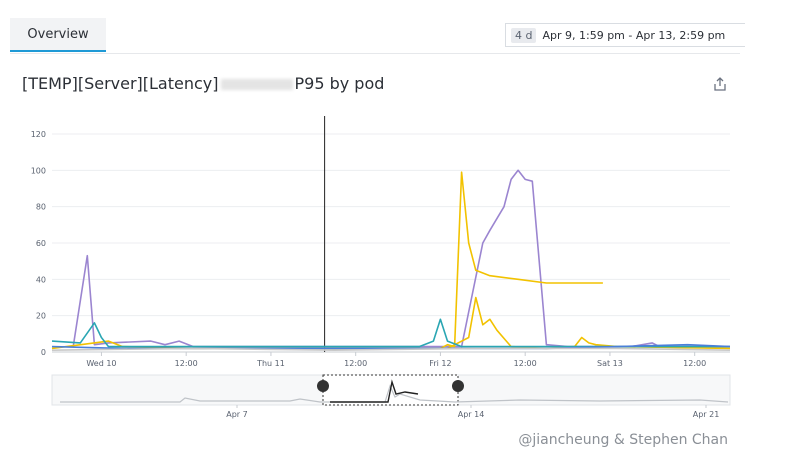 The height and width of the screenshot is (470, 790). I want to click on header-divider, so click(375, 53).